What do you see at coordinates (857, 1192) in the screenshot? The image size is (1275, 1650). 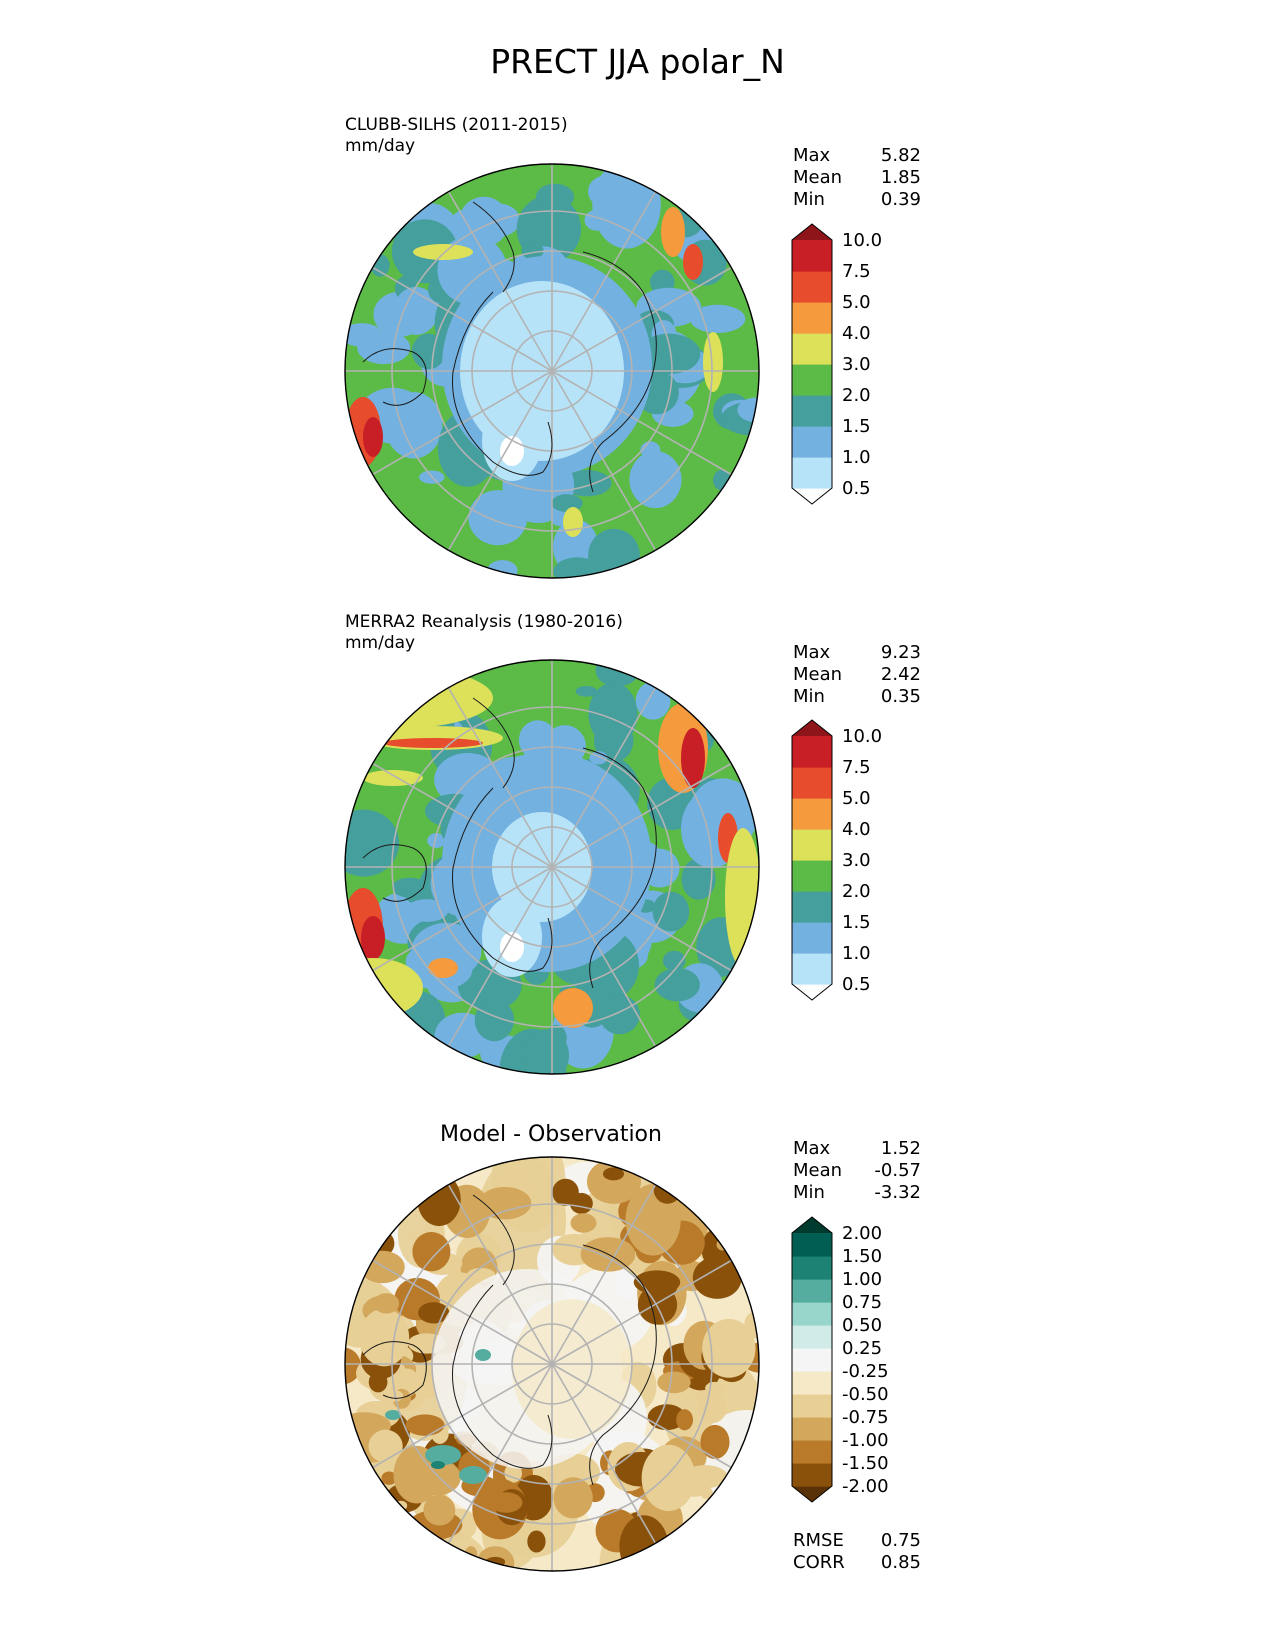 I see `stat-min: Min -3.32` at bounding box center [857, 1192].